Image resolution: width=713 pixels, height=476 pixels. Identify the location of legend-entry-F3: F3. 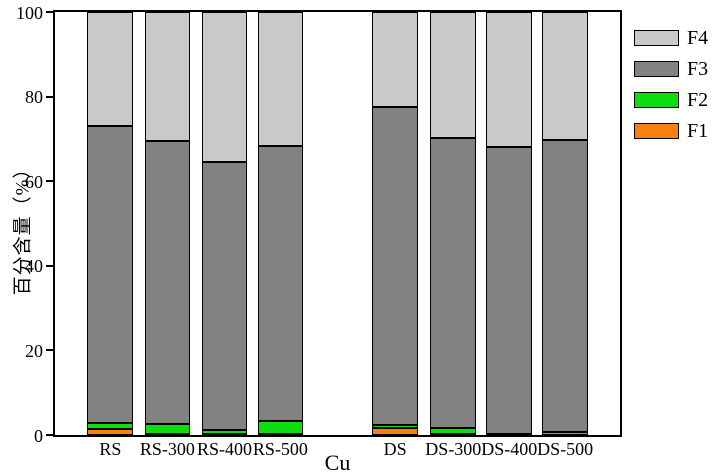
(671, 69).